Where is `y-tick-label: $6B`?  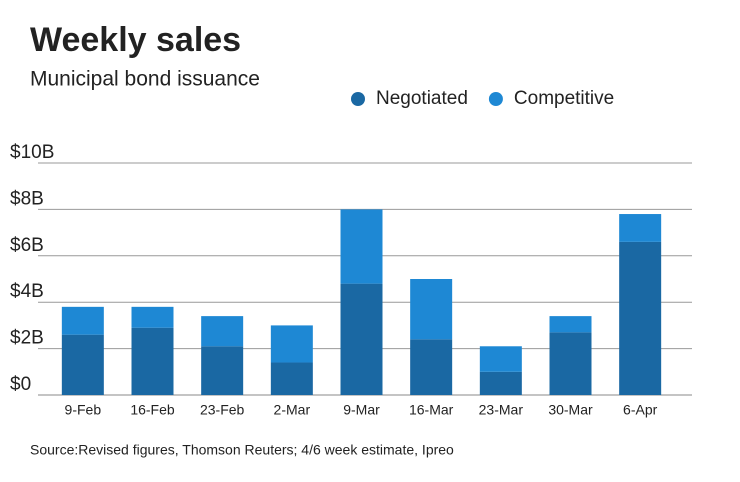
y-tick-label: $6B is located at coordinates (27, 245).